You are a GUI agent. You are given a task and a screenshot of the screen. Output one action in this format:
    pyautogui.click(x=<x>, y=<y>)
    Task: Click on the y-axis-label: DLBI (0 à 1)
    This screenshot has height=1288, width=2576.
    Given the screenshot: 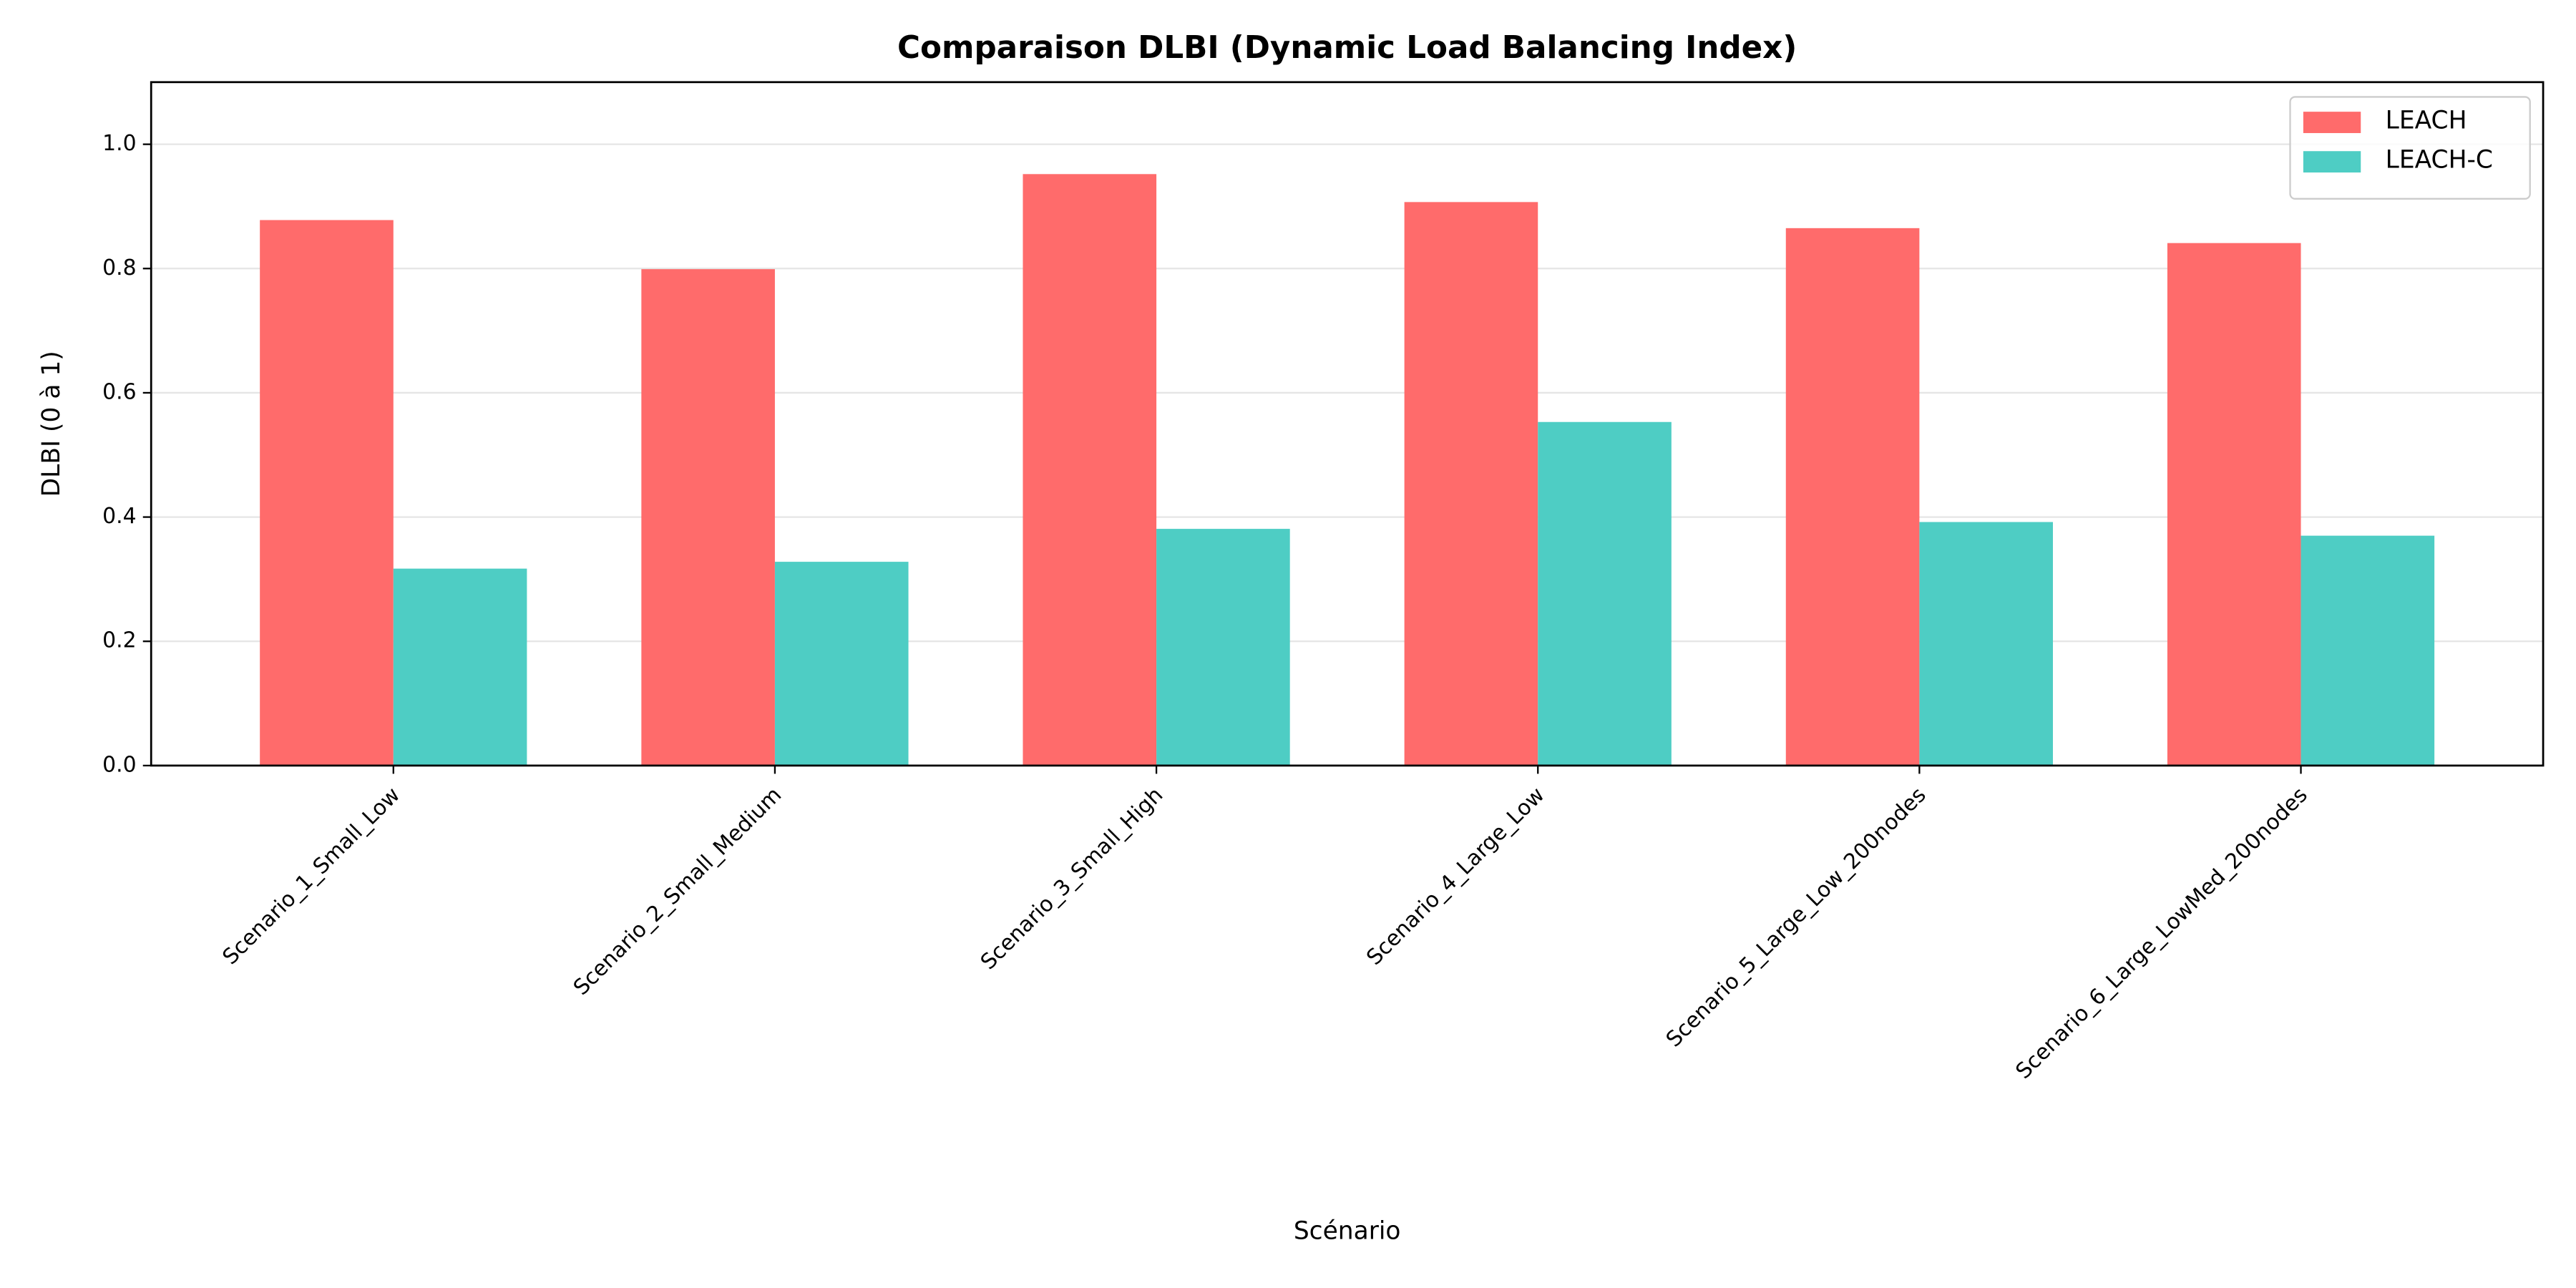 What is the action you would take?
    pyautogui.click(x=51, y=424)
    